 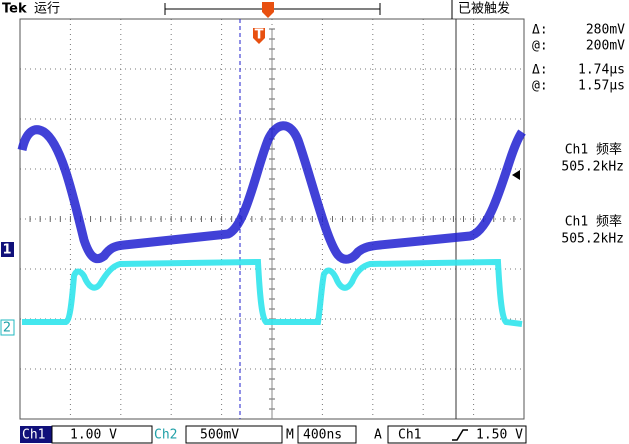 What do you see at coordinates (165, 435) in the screenshot?
I see `ch2-label: Ch2` at bounding box center [165, 435].